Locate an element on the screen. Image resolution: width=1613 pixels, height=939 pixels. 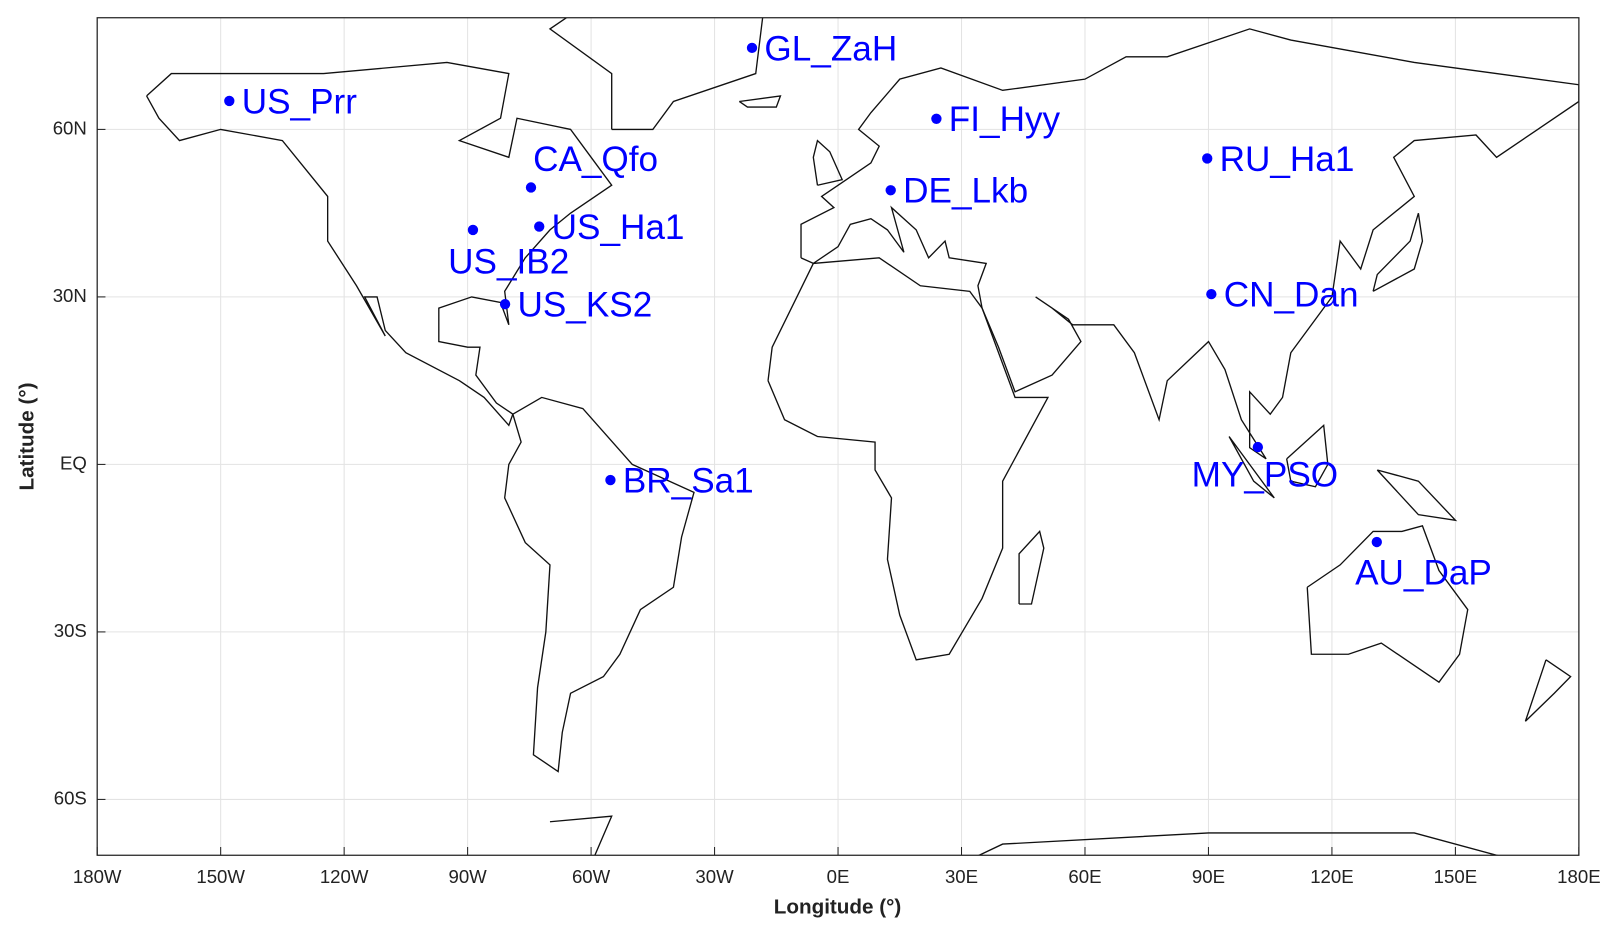
site-label: AU_DaP is located at coordinates (1423, 572).